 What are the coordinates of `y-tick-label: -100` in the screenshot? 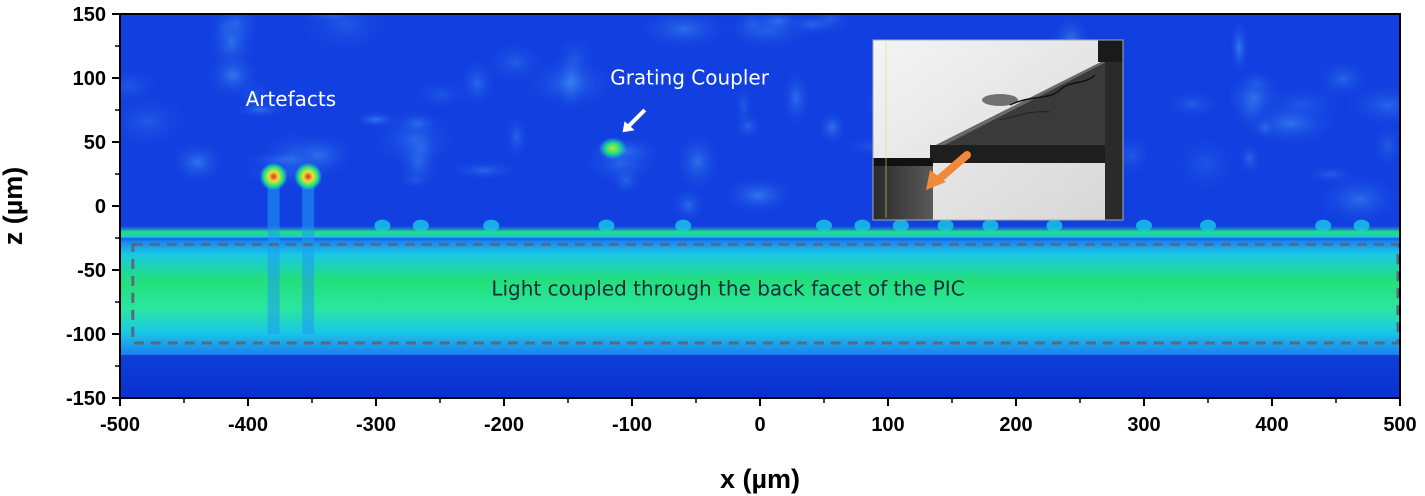 It's located at (86, 335).